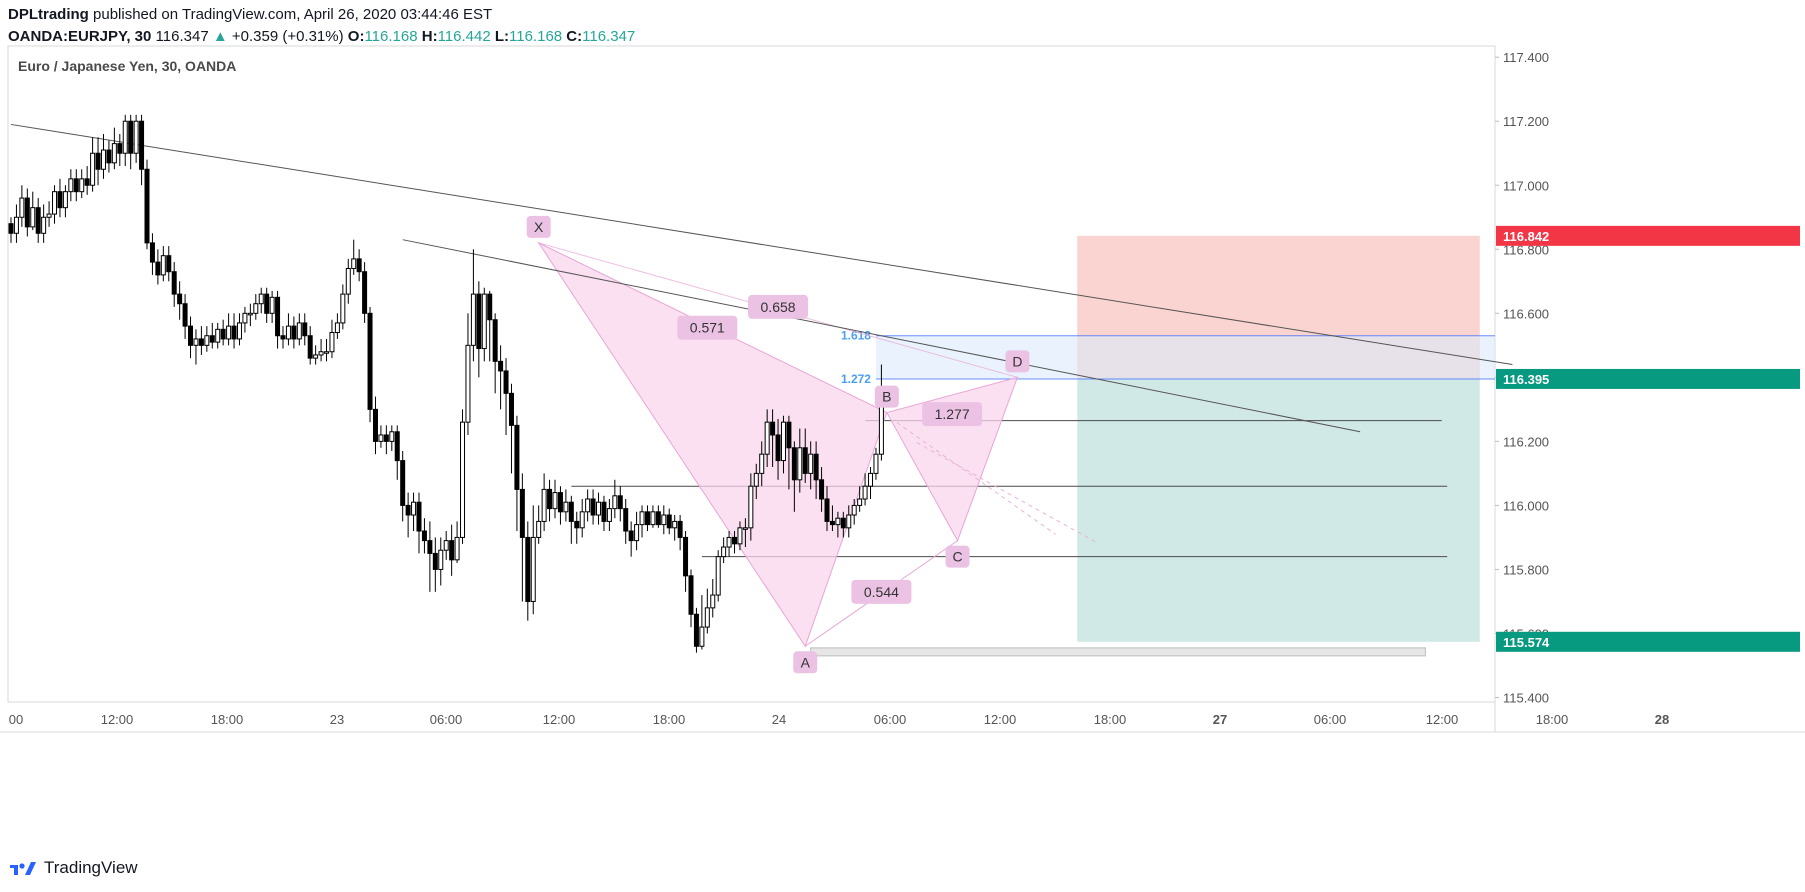  What do you see at coordinates (1185, 357) in the screenshot?
I see `fib-extension-box` at bounding box center [1185, 357].